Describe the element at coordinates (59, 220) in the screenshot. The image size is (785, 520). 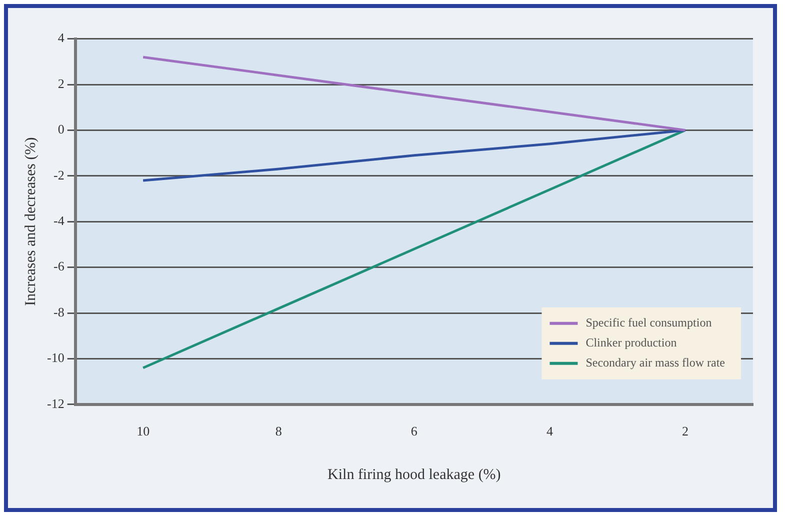
I see `y-tick-label: -4` at that location.